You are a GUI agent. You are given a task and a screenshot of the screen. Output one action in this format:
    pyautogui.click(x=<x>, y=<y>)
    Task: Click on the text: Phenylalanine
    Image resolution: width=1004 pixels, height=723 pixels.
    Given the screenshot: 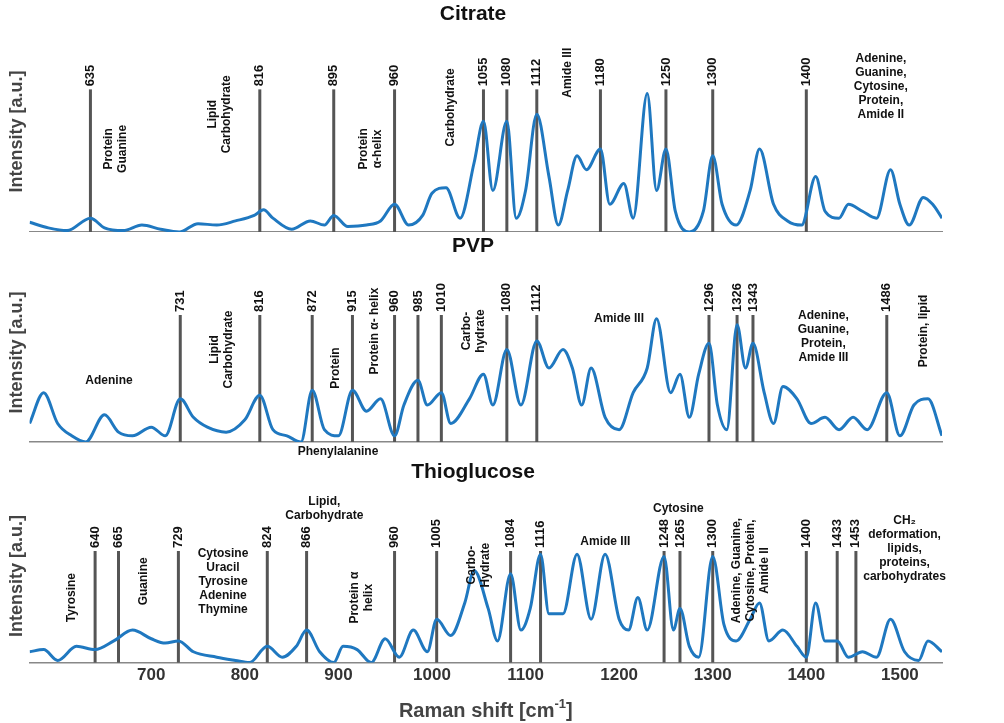 What is the action you would take?
    pyautogui.click(x=338, y=451)
    